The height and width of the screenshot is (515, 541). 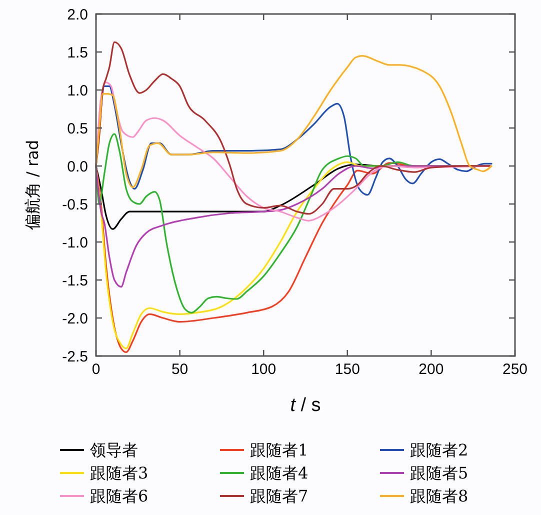 I want to click on legend-label: 跟随者4, so click(x=279, y=473).